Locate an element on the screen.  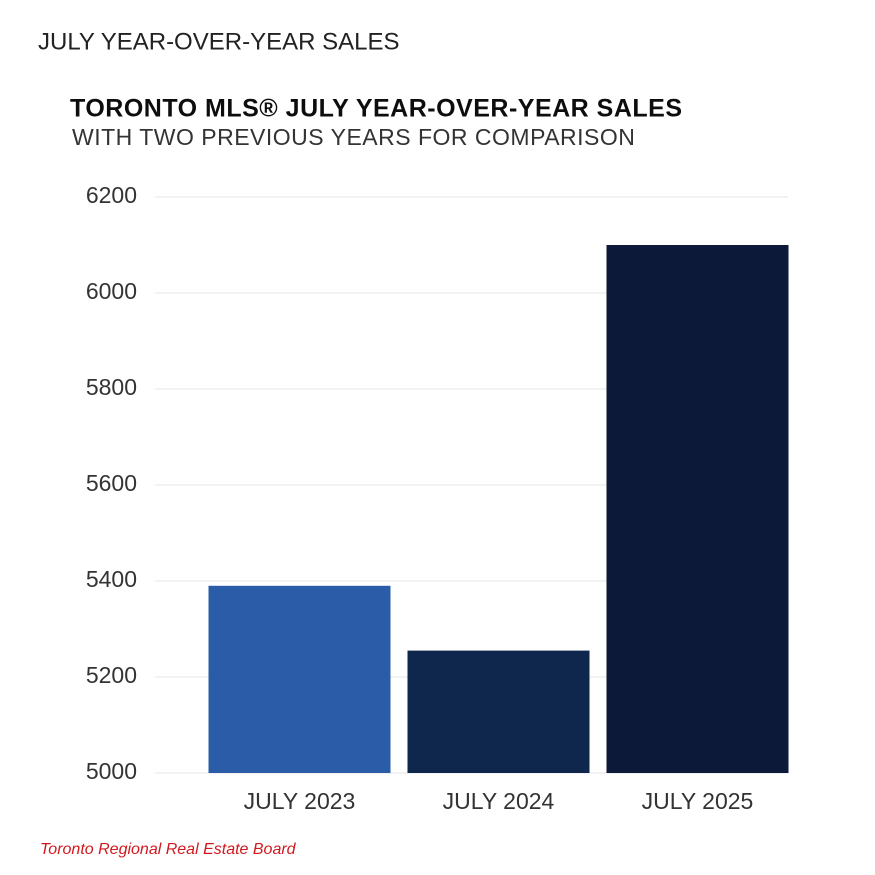
source: Toronto Regional Real Estate Board is located at coordinates (168, 849).